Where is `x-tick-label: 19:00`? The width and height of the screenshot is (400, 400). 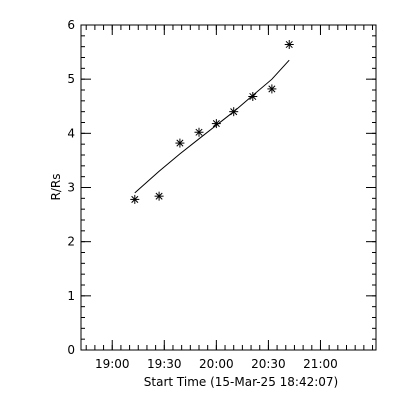 x-tick-label: 19:00 is located at coordinates (112, 364).